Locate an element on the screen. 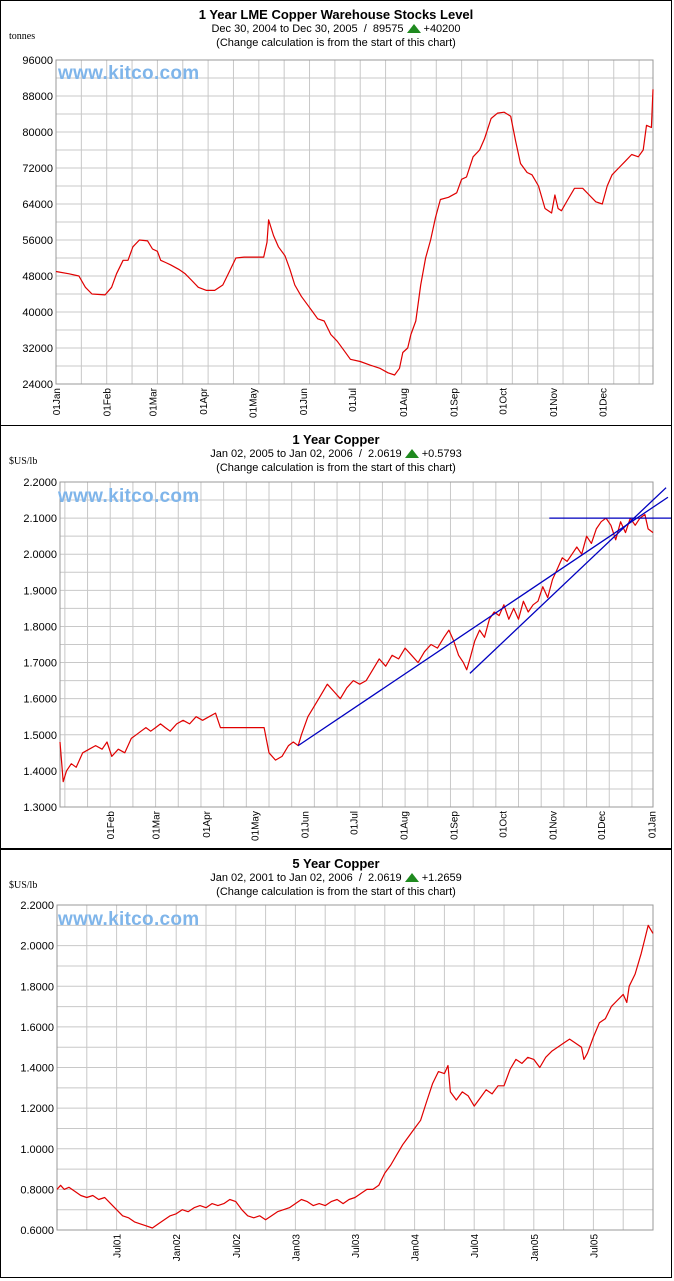 Image resolution: width=674 pixels, height=1281 pixels. y-tick-label: 48000 is located at coordinates (37, 277).